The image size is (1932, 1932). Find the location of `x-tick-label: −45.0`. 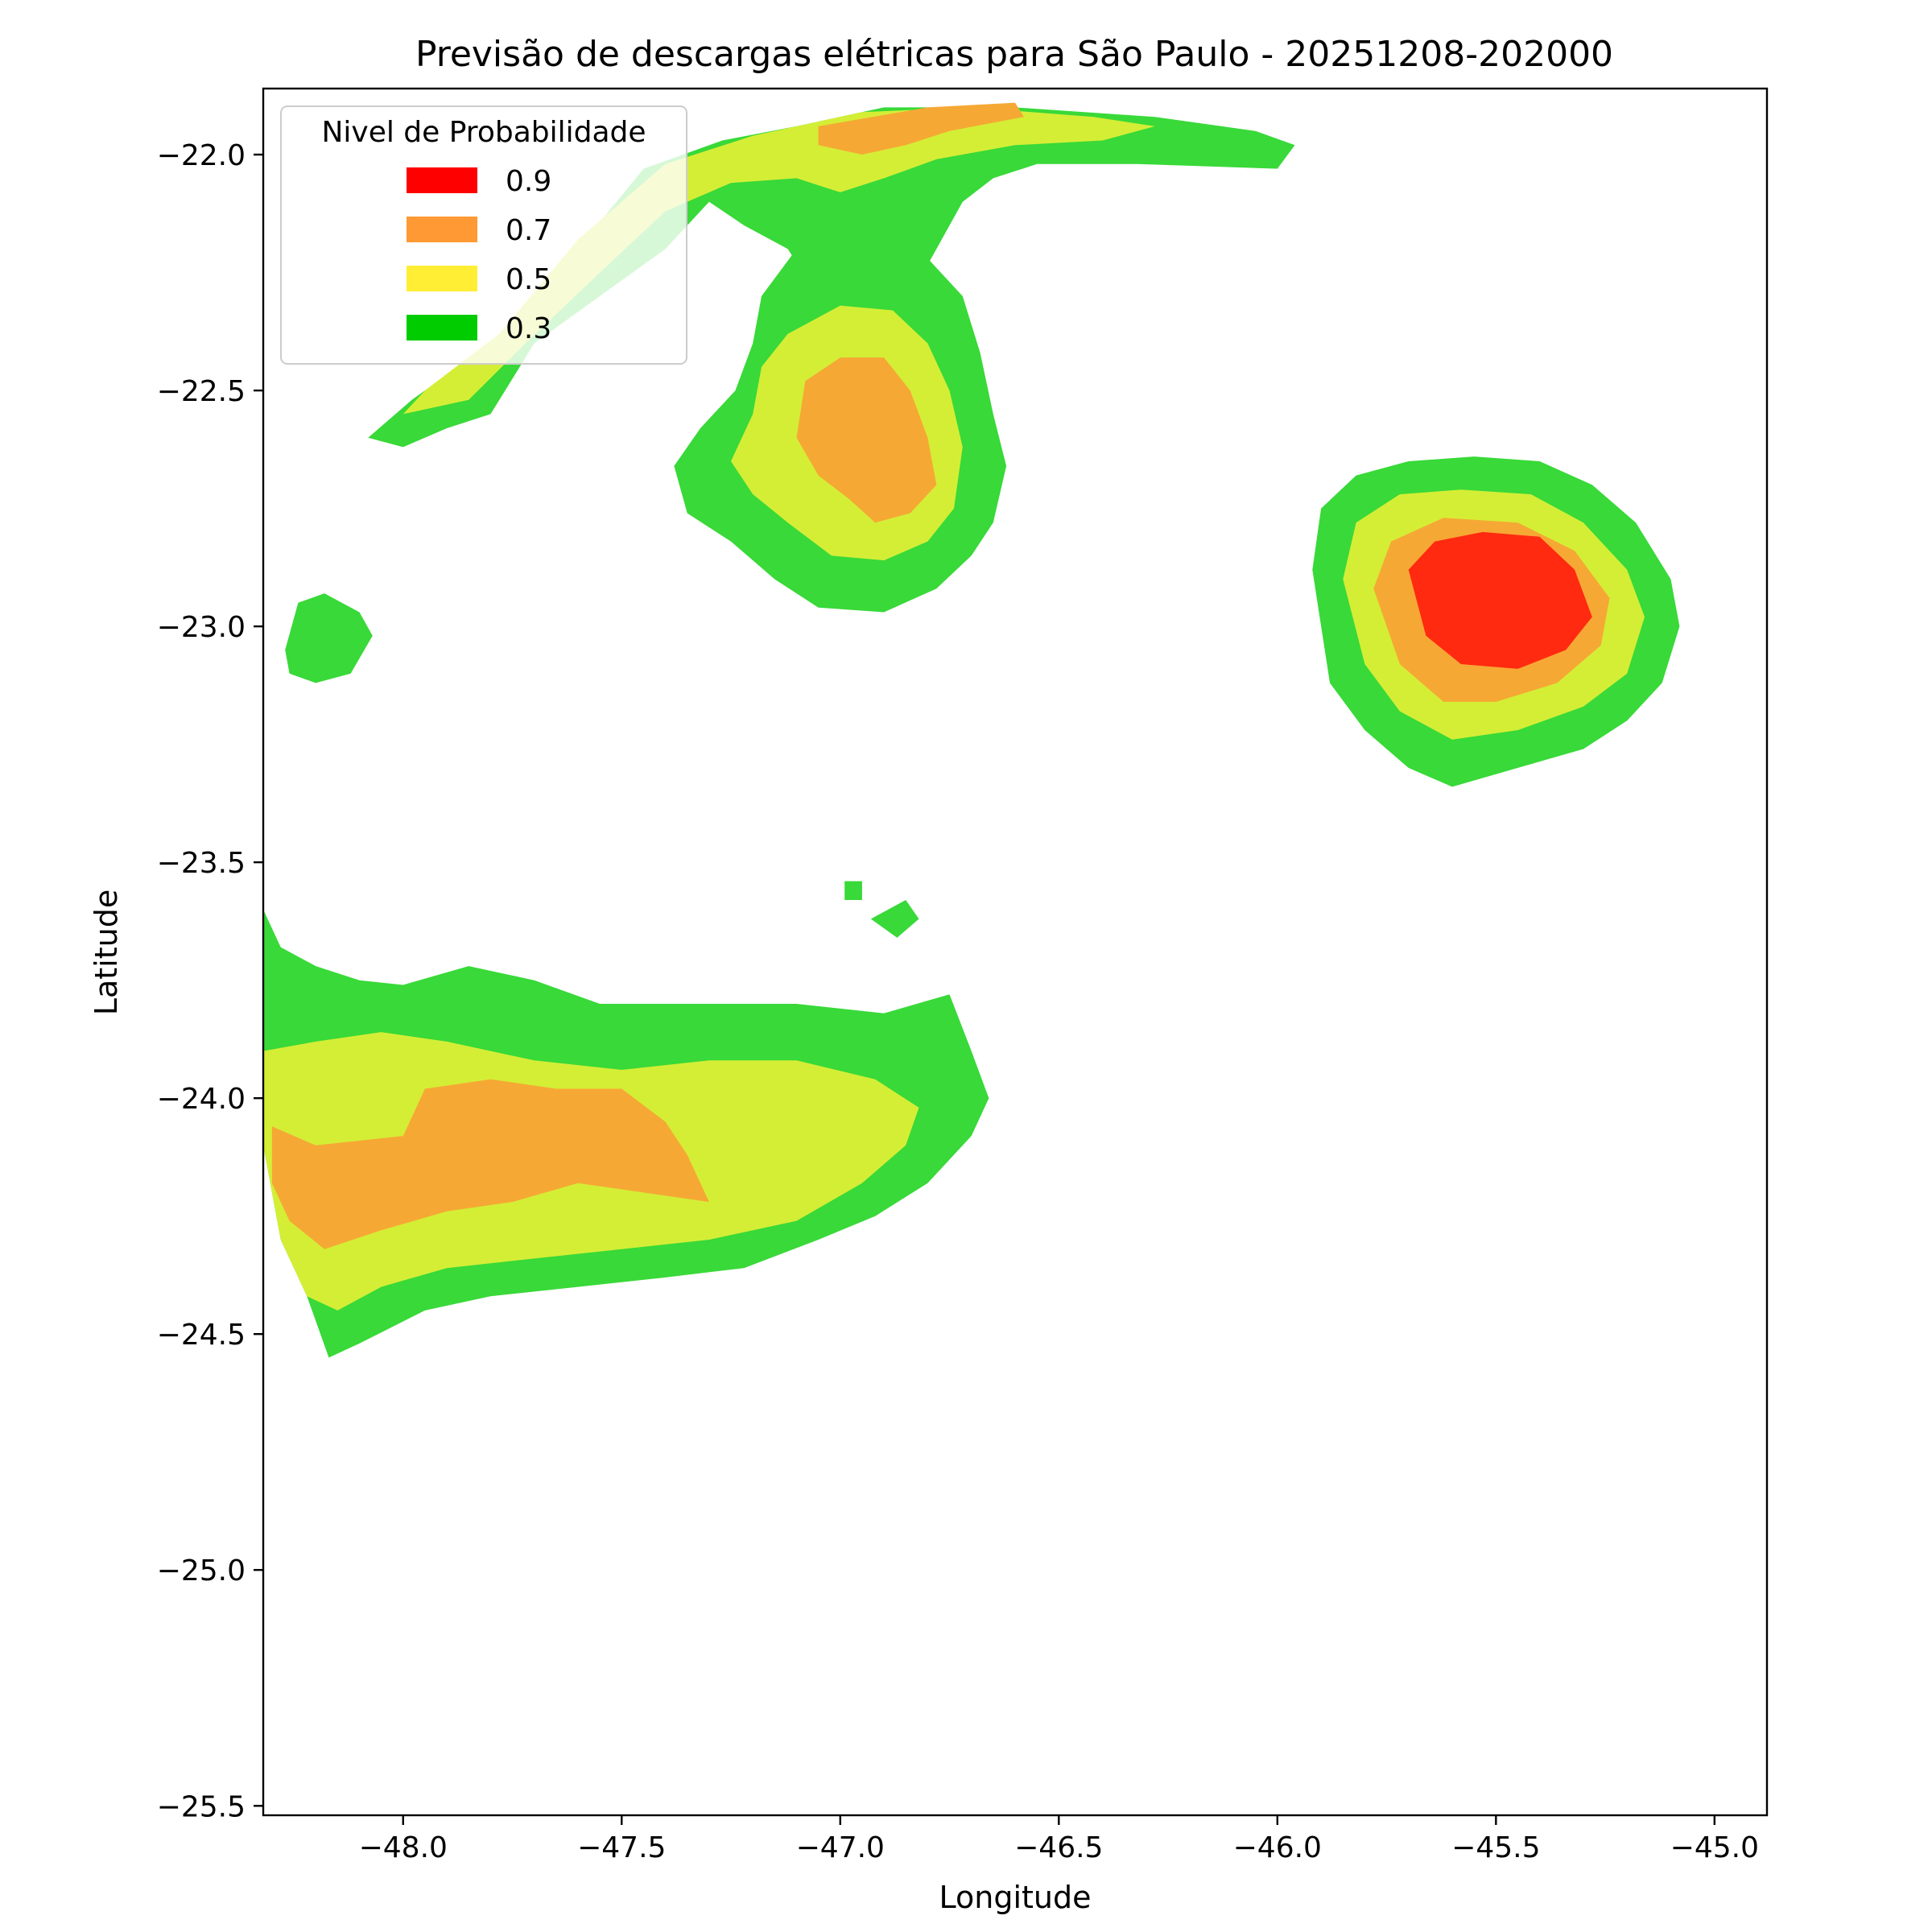

x-tick-label: −45.0 is located at coordinates (1714, 1848).